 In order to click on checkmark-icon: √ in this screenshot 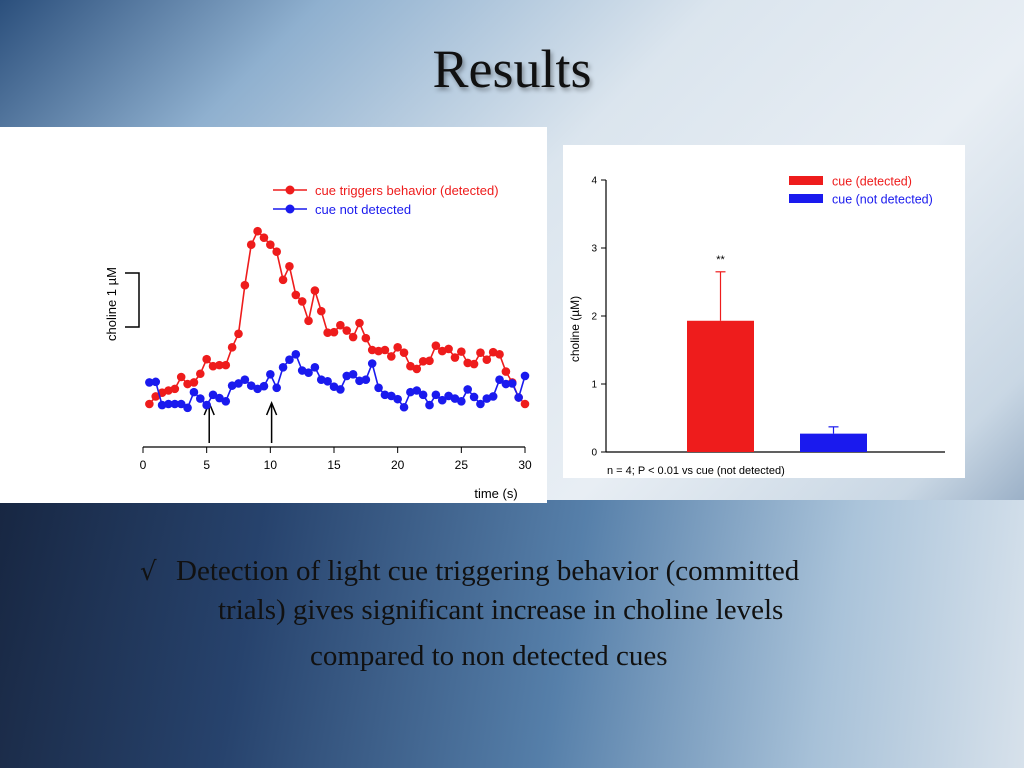, I will do `click(148, 572)`.